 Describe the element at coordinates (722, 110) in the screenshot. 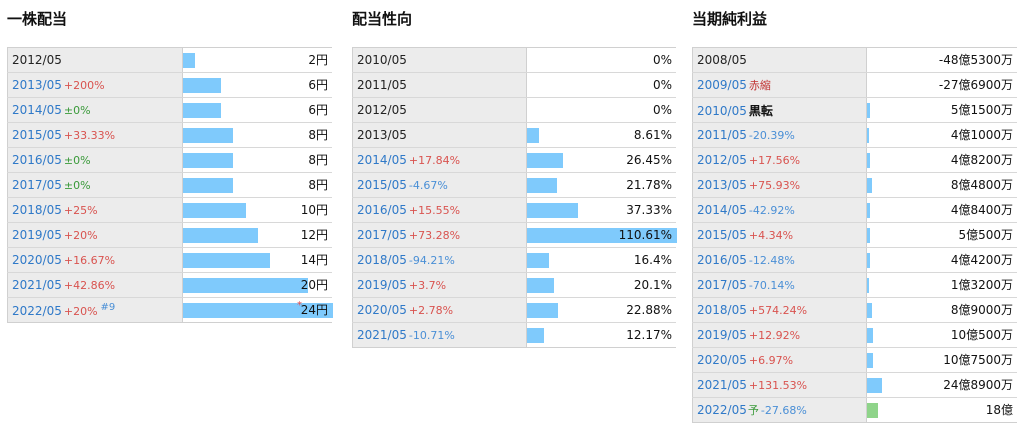

I see `period-label: 2010/05` at that location.